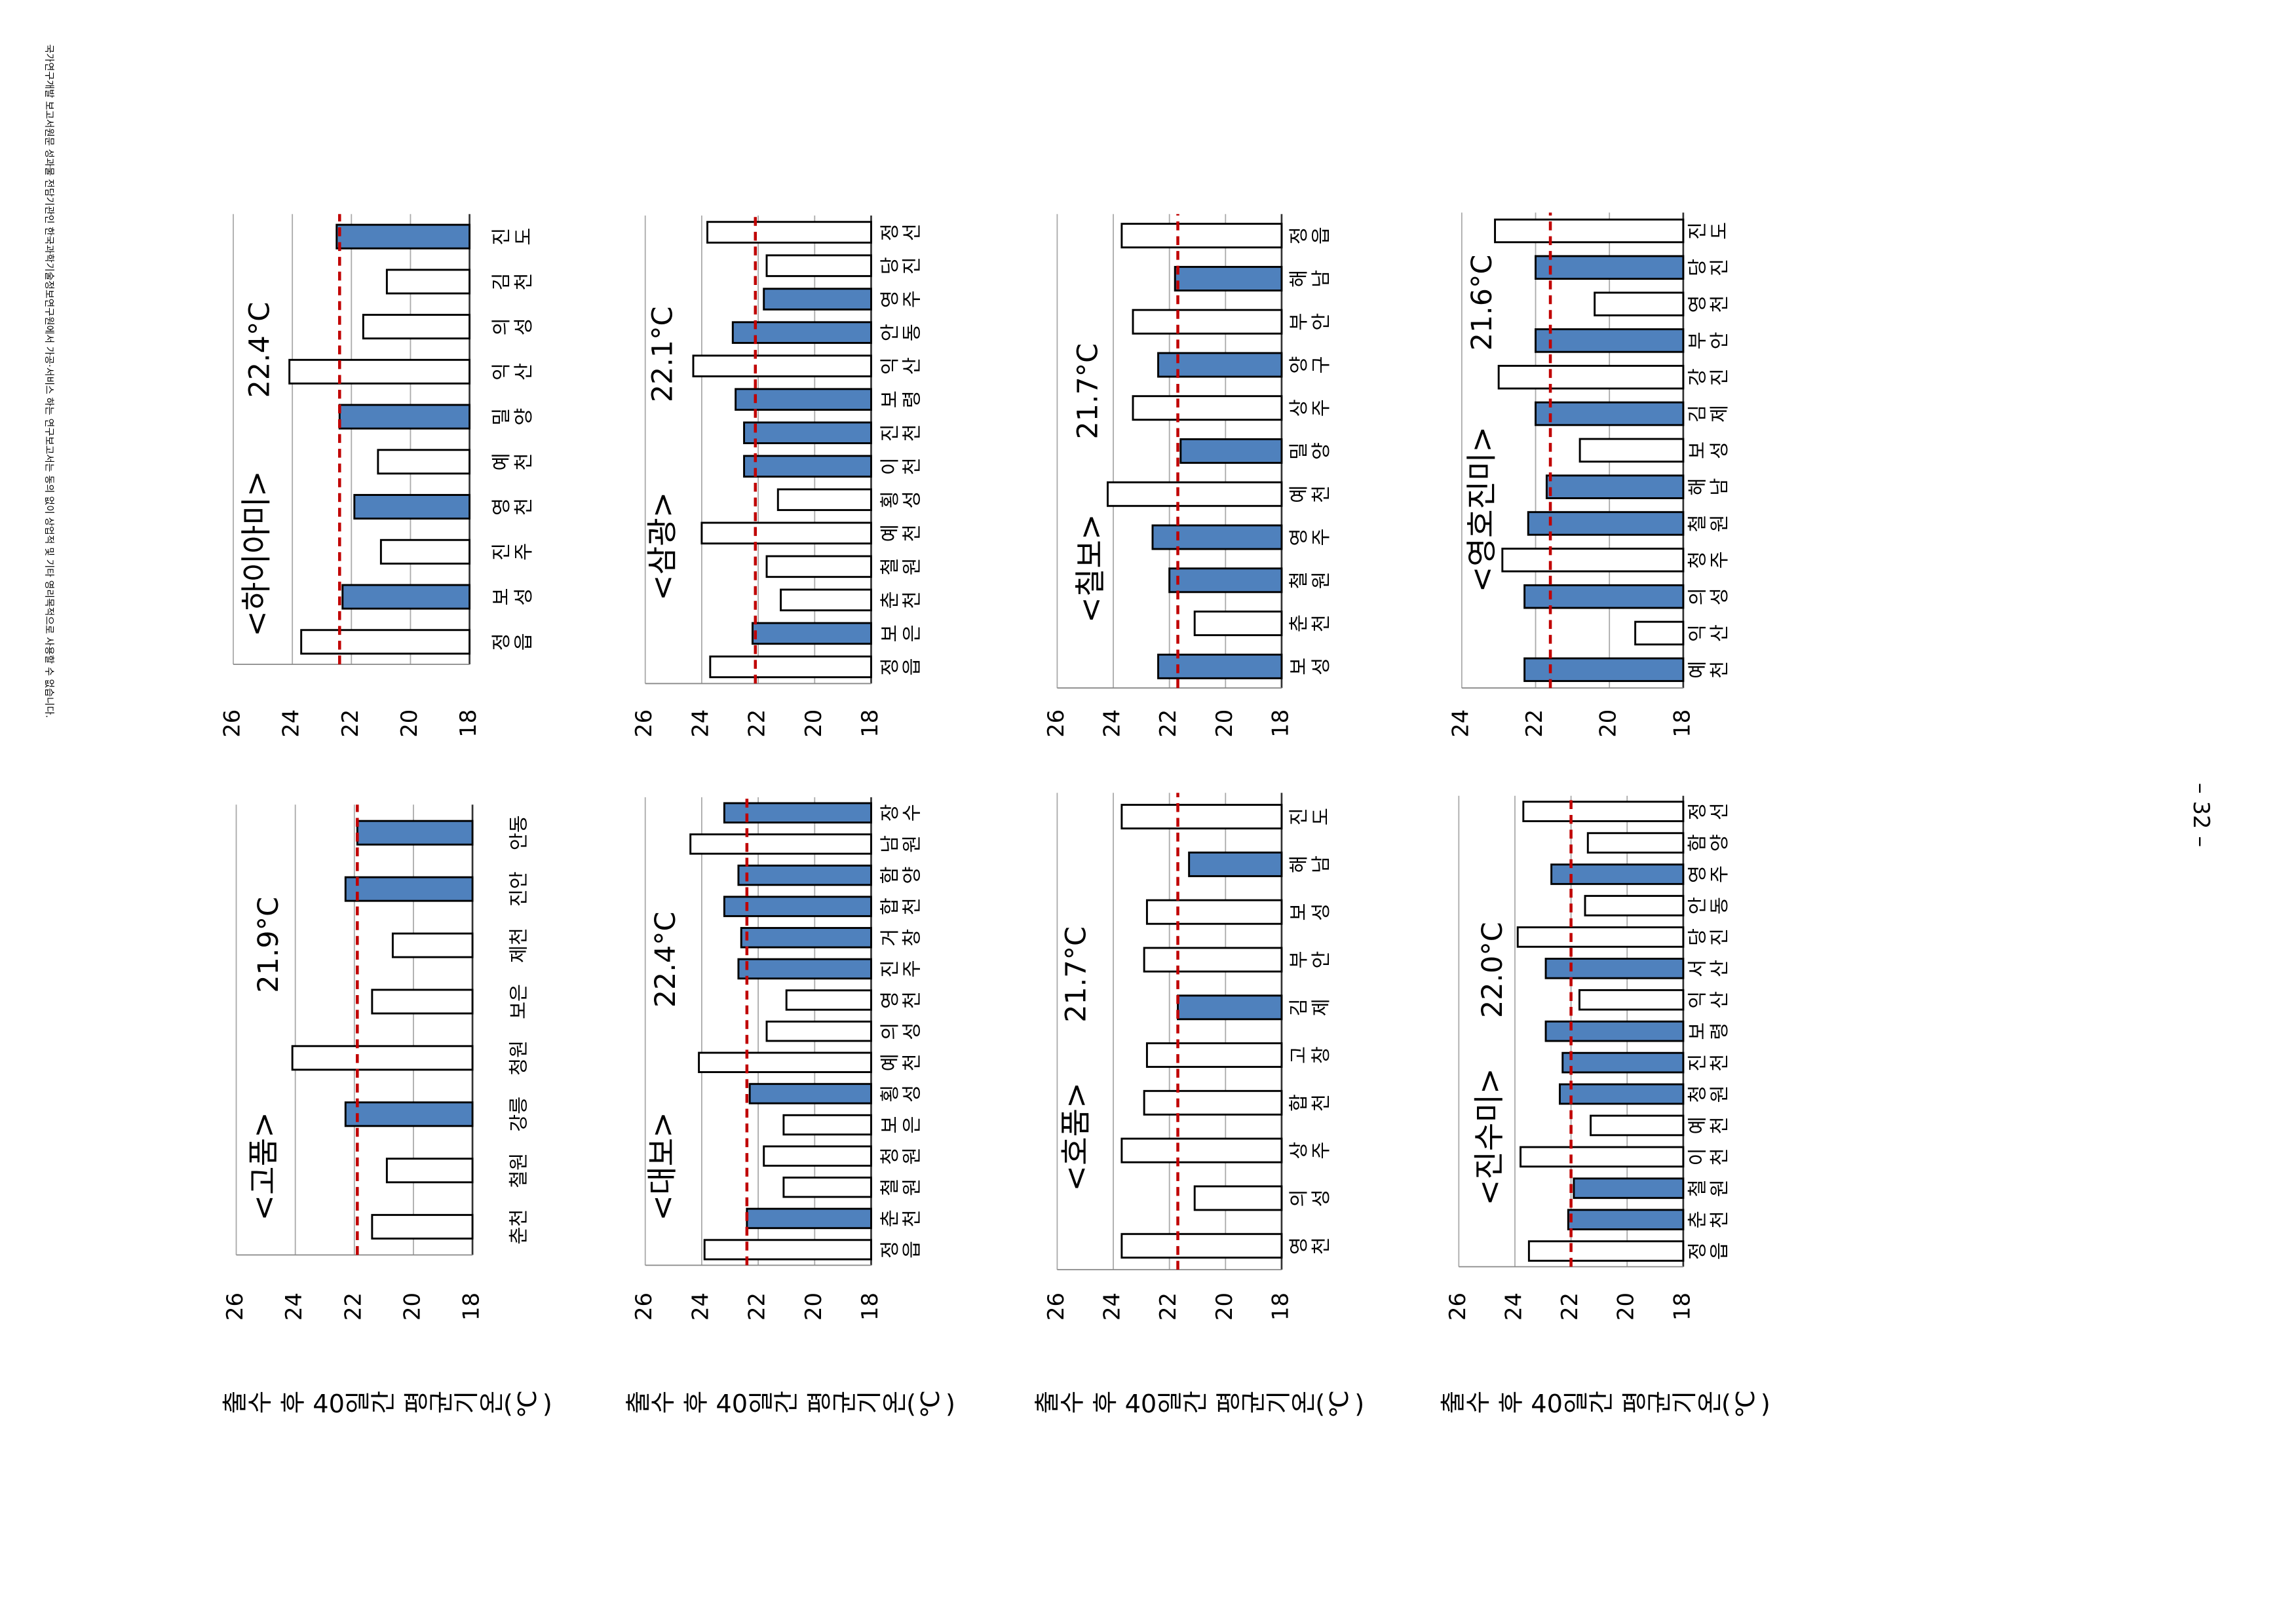 The height and width of the screenshot is (1624, 2296). Describe the element at coordinates (900, 499) in the screenshot. I see `x-tick-label: 횡성` at that location.